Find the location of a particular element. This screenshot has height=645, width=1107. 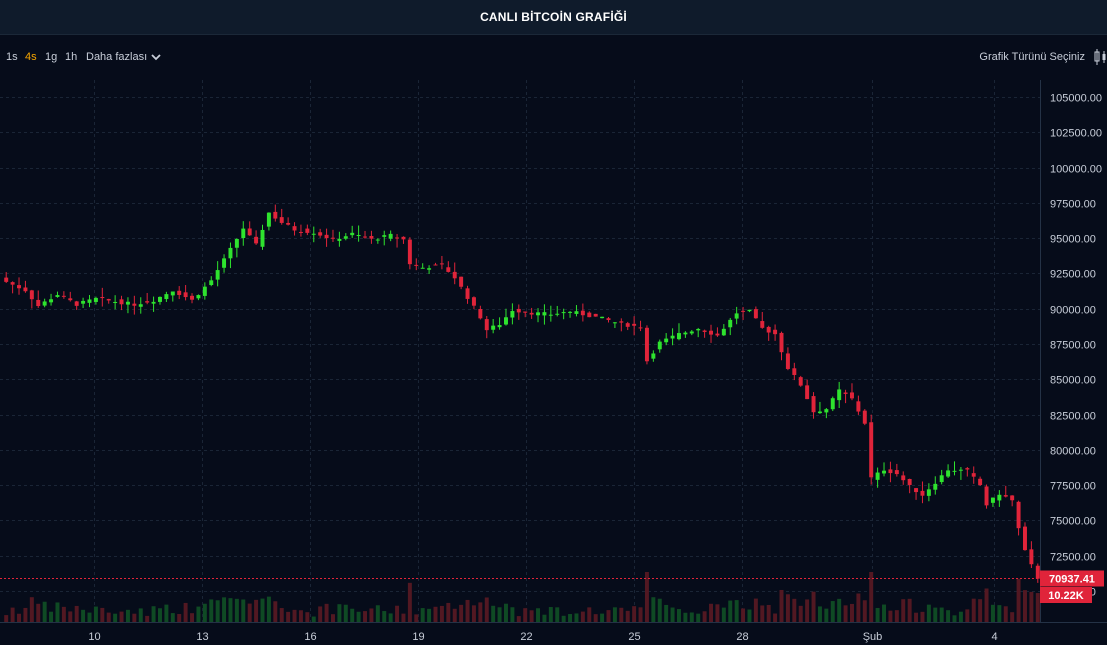

x-tick-label: Şub is located at coordinates (873, 637).